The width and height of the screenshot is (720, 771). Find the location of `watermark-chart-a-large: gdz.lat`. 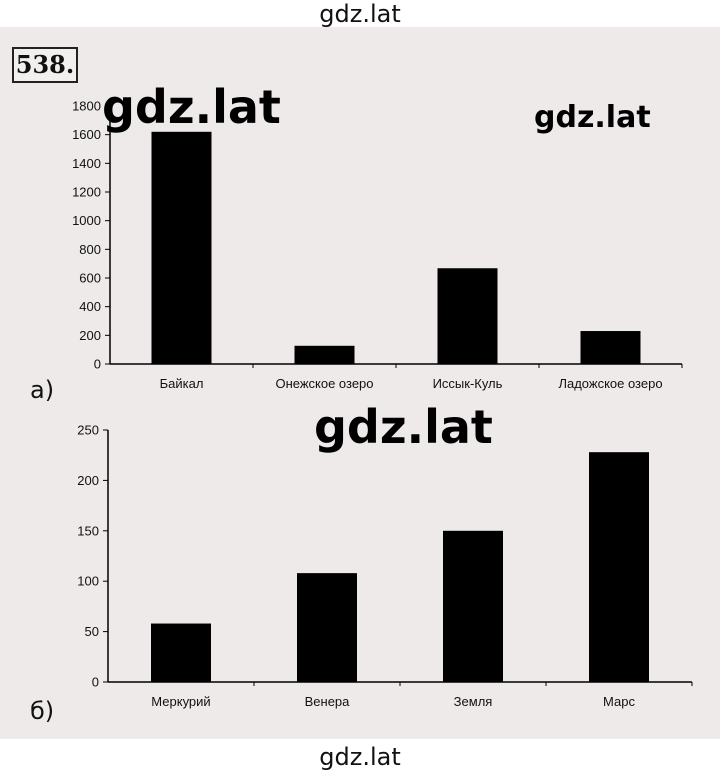

watermark-chart-a-large: gdz.lat is located at coordinates (191, 107).